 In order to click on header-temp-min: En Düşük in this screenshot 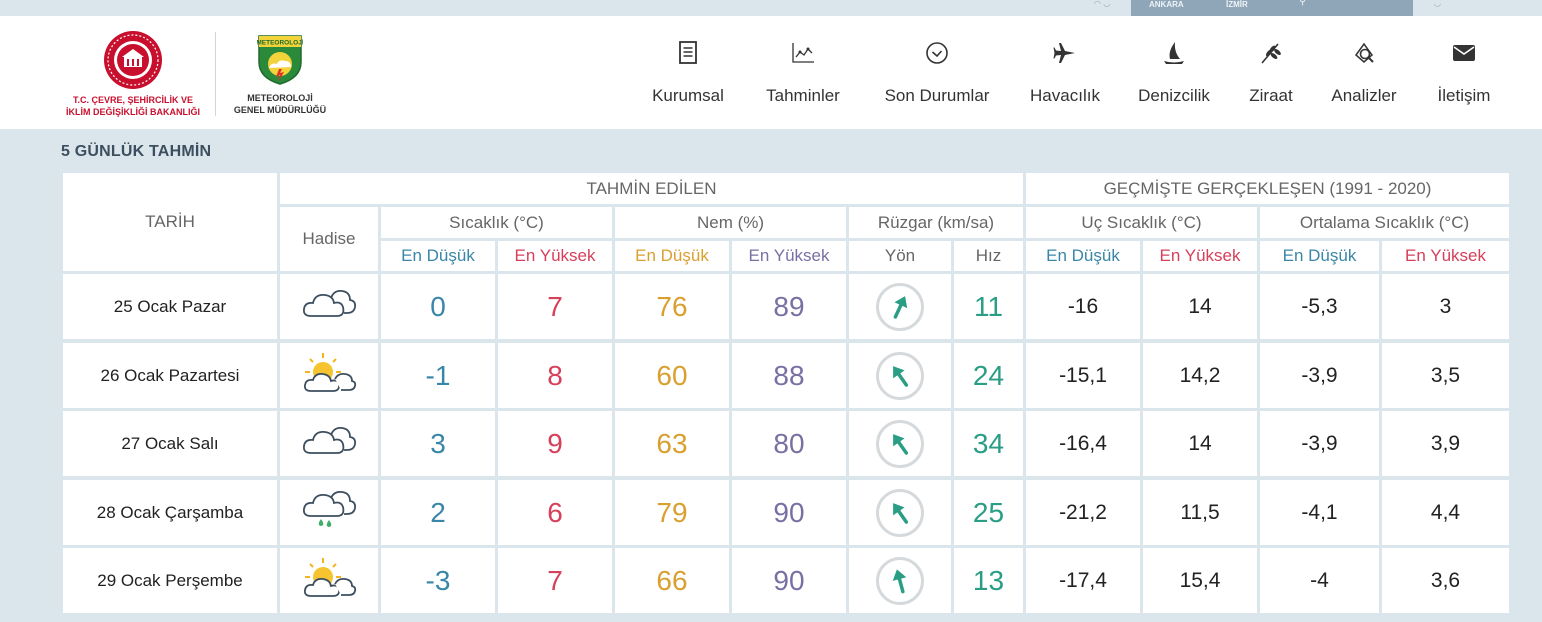, I will do `click(438, 256)`.